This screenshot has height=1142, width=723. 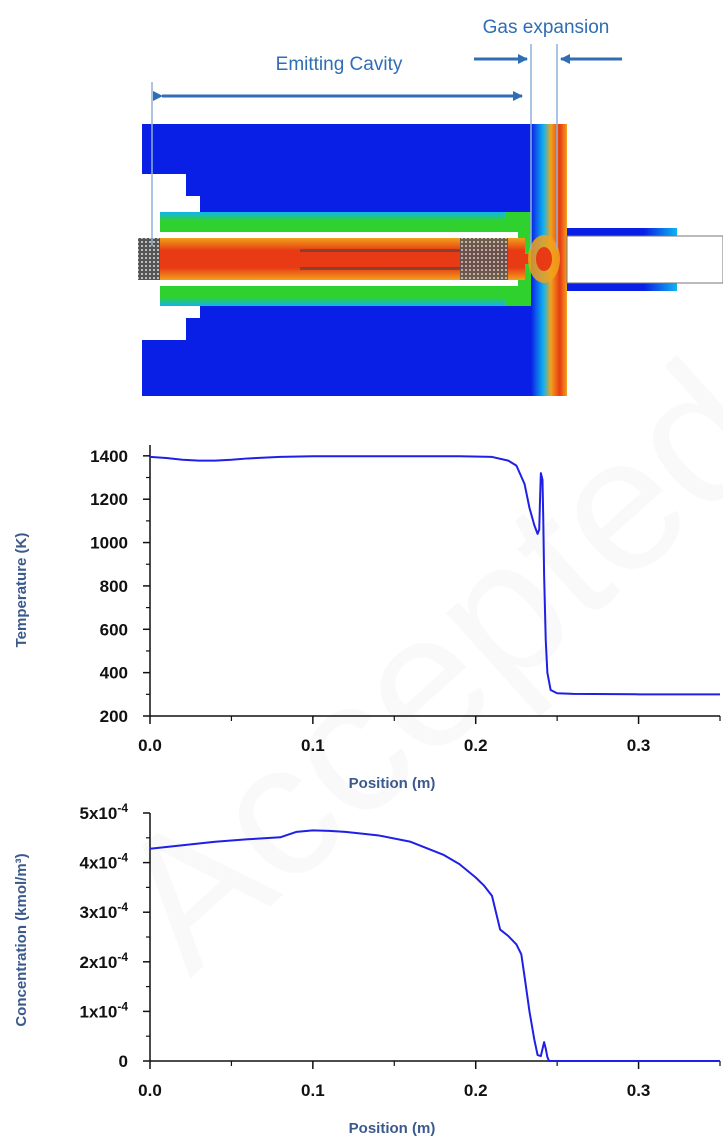 I want to click on gas-expansion-label: Gas expansion, so click(x=546, y=27).